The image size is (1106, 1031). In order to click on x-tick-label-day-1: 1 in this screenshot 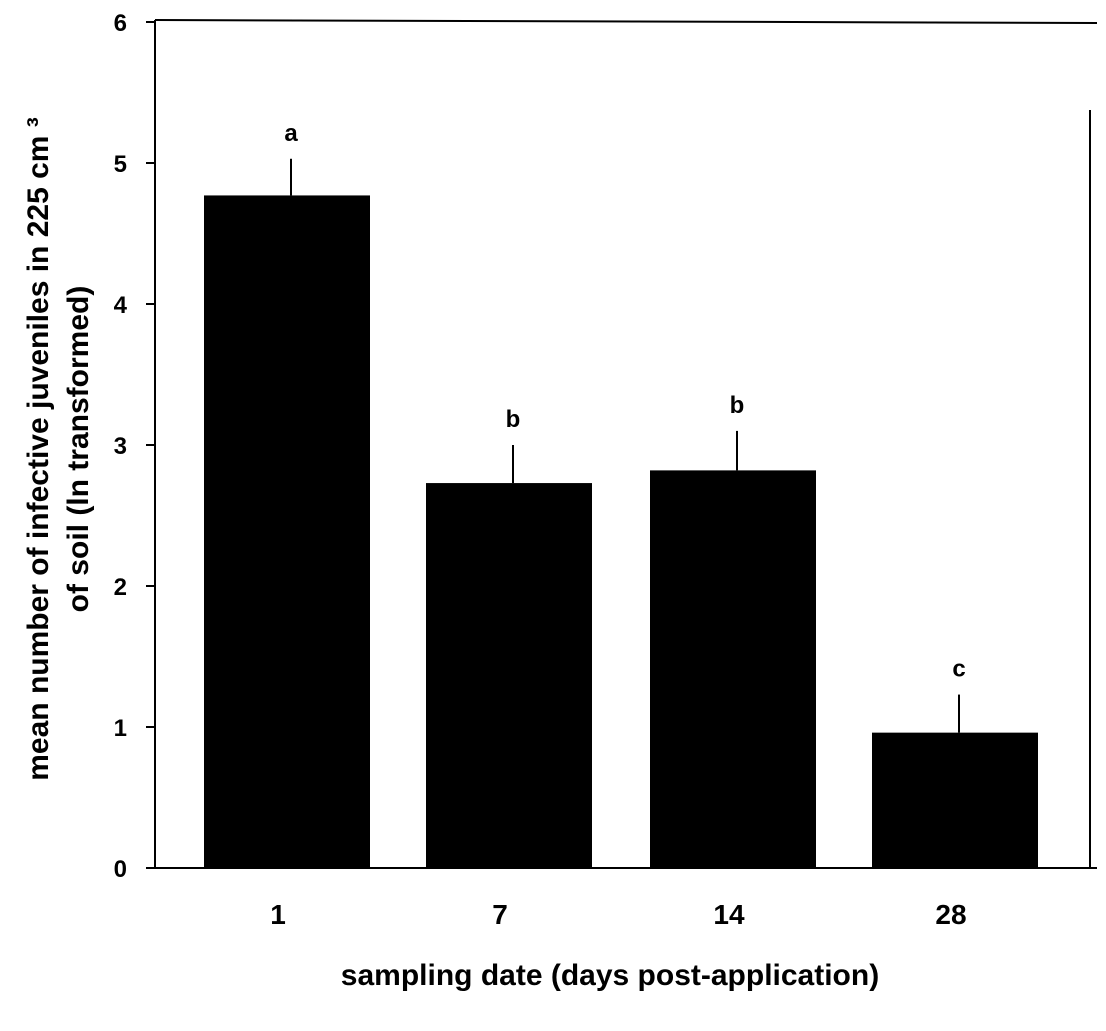, I will do `click(278, 914)`.